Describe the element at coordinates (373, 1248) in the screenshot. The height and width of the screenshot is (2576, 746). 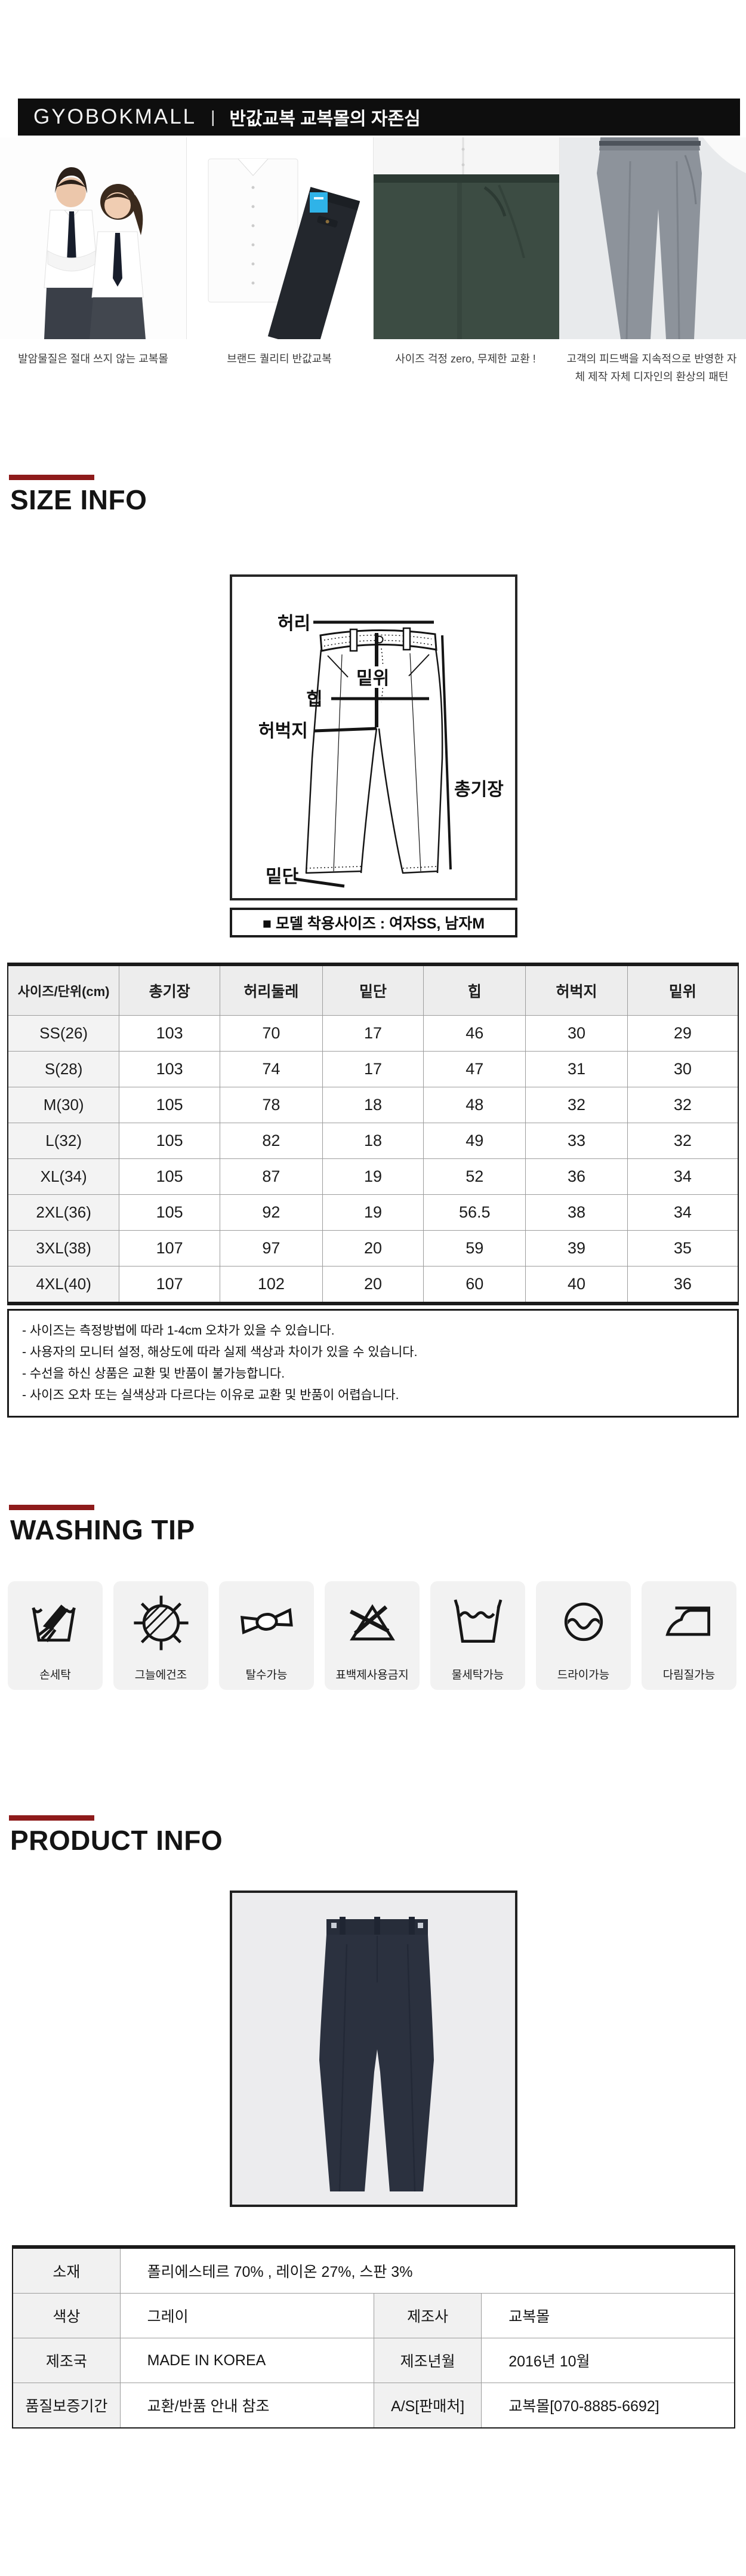
I see `value-cell: 20` at that location.